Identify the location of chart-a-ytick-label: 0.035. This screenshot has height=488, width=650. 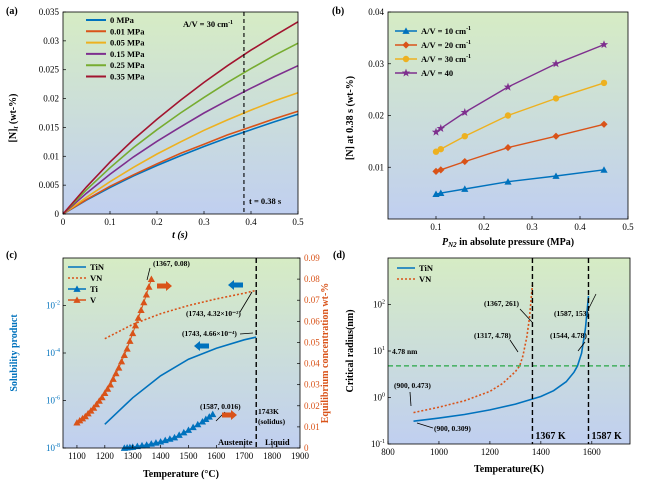
(49, 12).